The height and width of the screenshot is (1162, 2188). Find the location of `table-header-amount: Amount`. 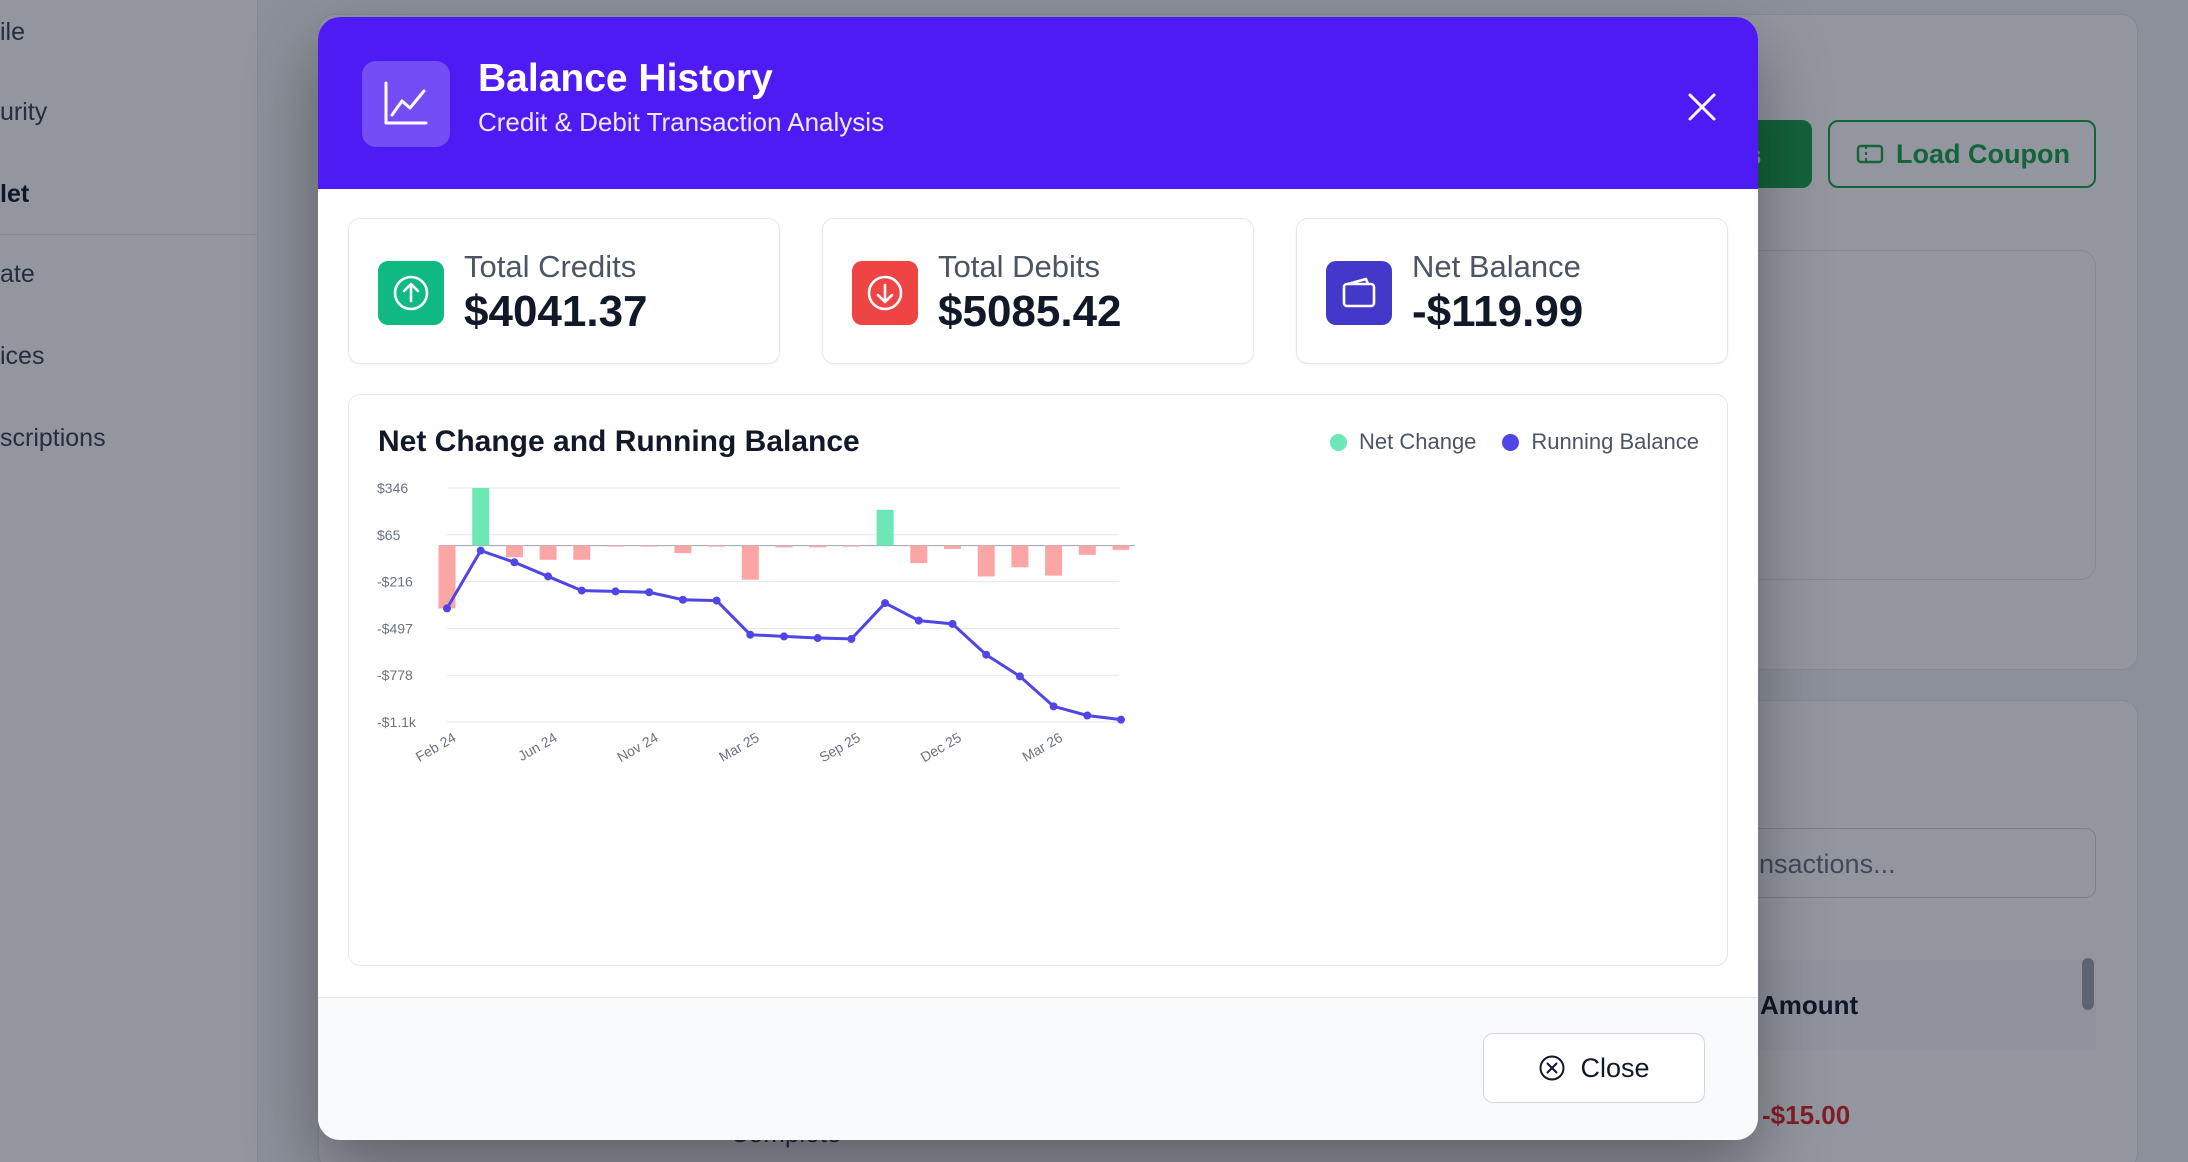

table-header-amount: Amount is located at coordinates (1898, 1005).